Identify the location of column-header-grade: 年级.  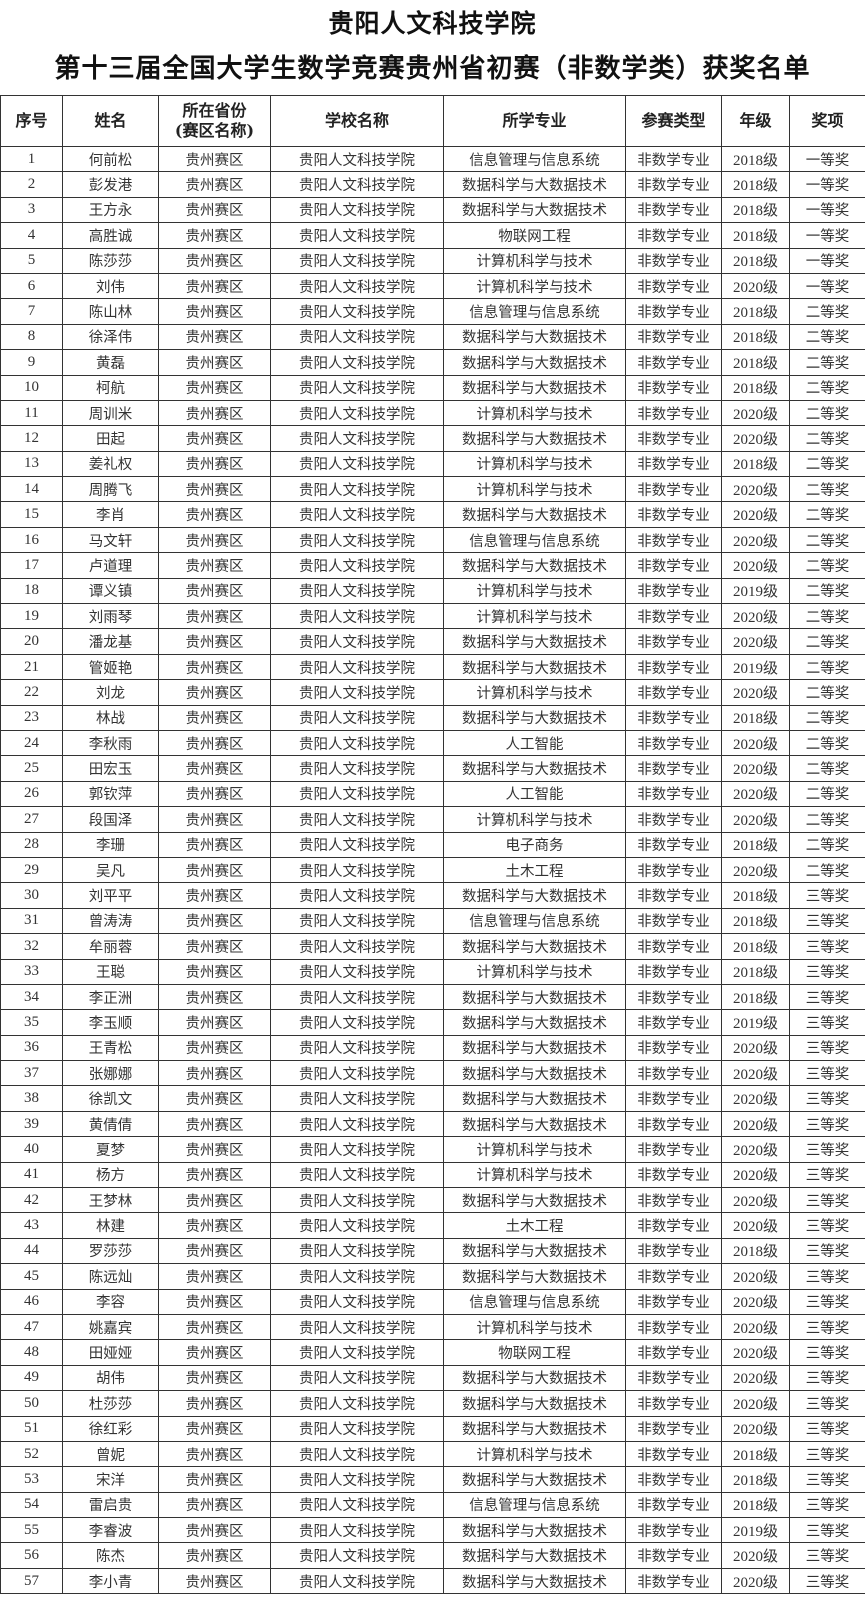
(755, 121).